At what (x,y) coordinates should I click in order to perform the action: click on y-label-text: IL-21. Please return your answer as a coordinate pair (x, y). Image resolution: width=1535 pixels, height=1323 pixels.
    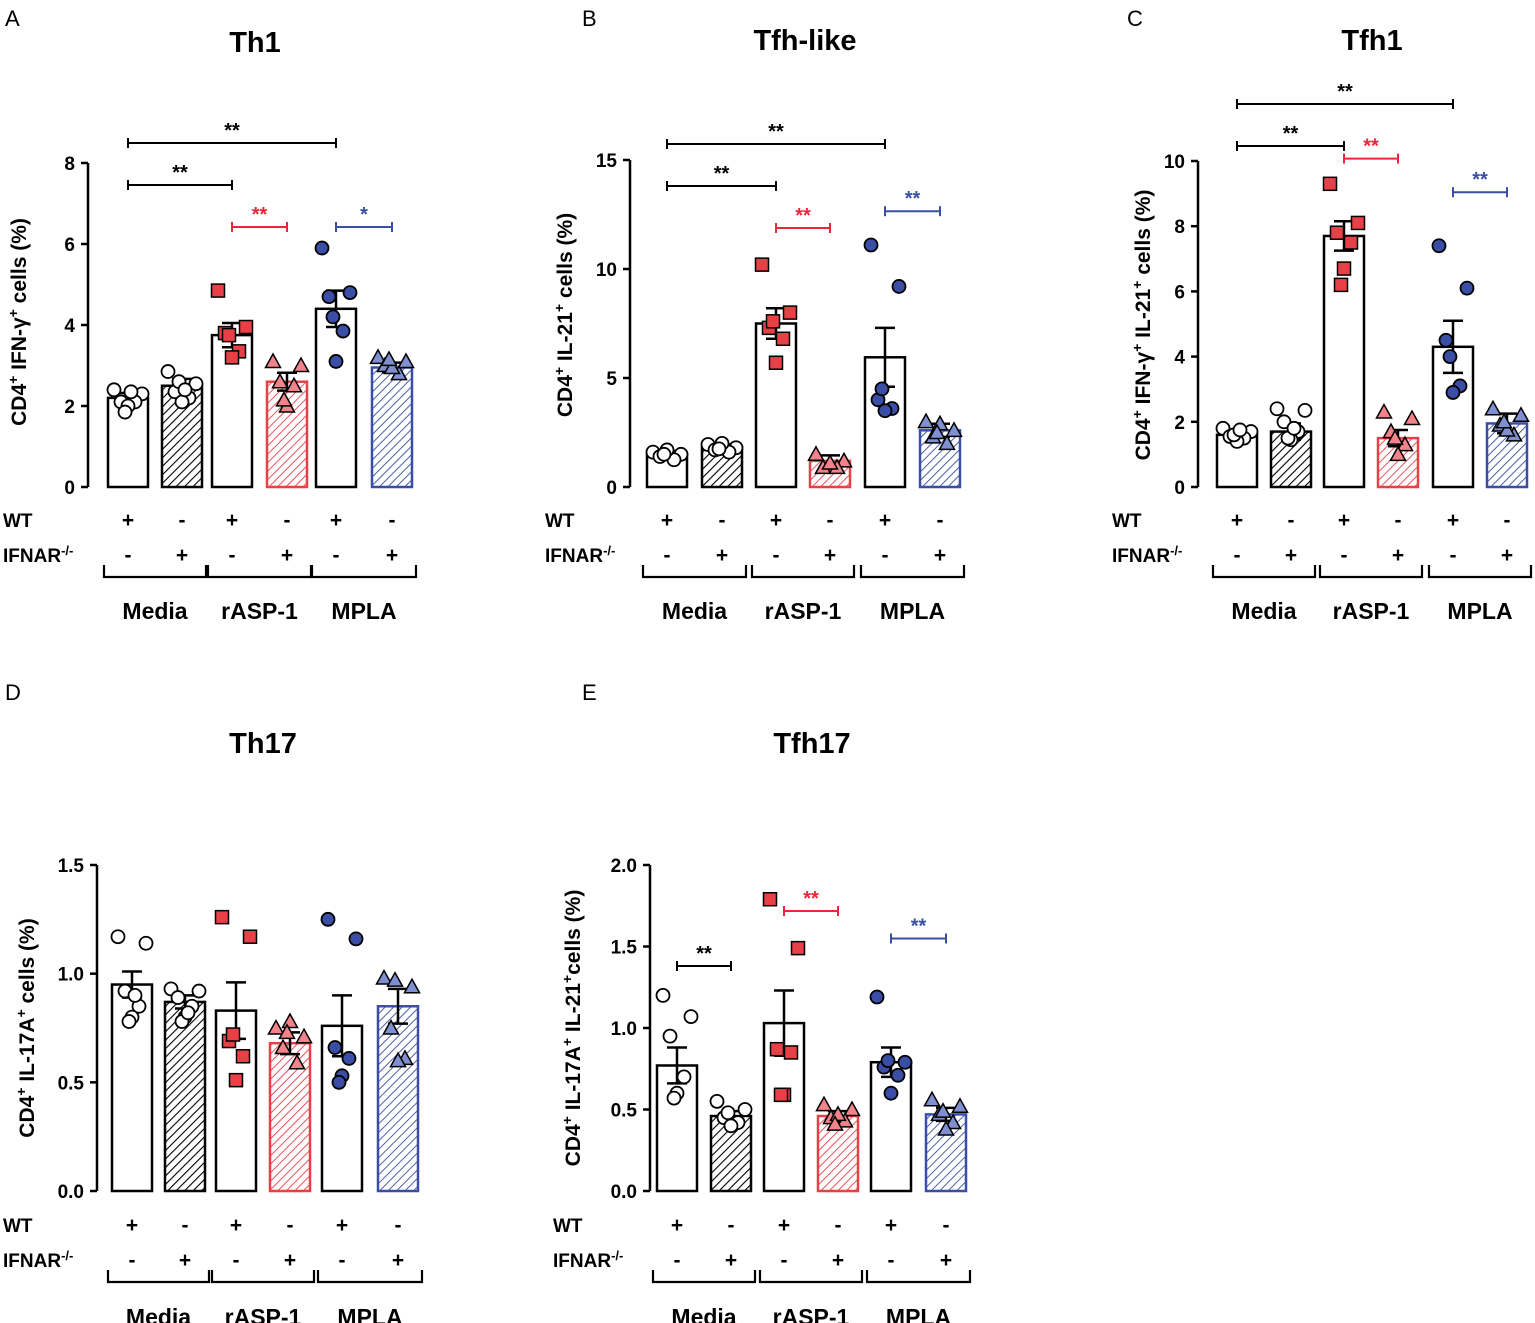
    Looking at the image, I should click on (573, 1010).